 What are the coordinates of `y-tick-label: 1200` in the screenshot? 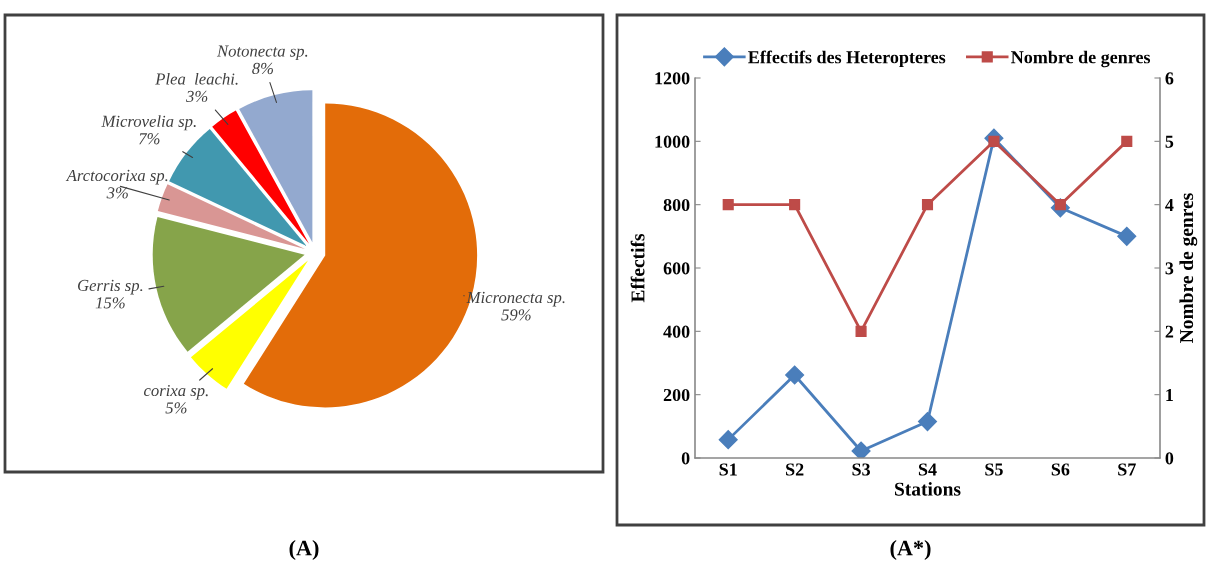 It's located at (672, 78).